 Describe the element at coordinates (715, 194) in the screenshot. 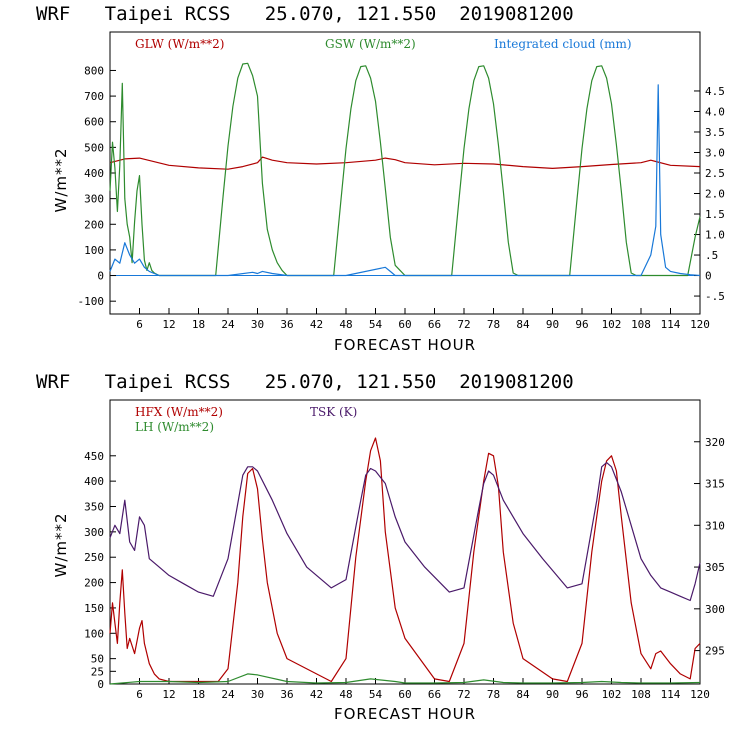

I see `top-y2-tick-label: 2.0` at that location.